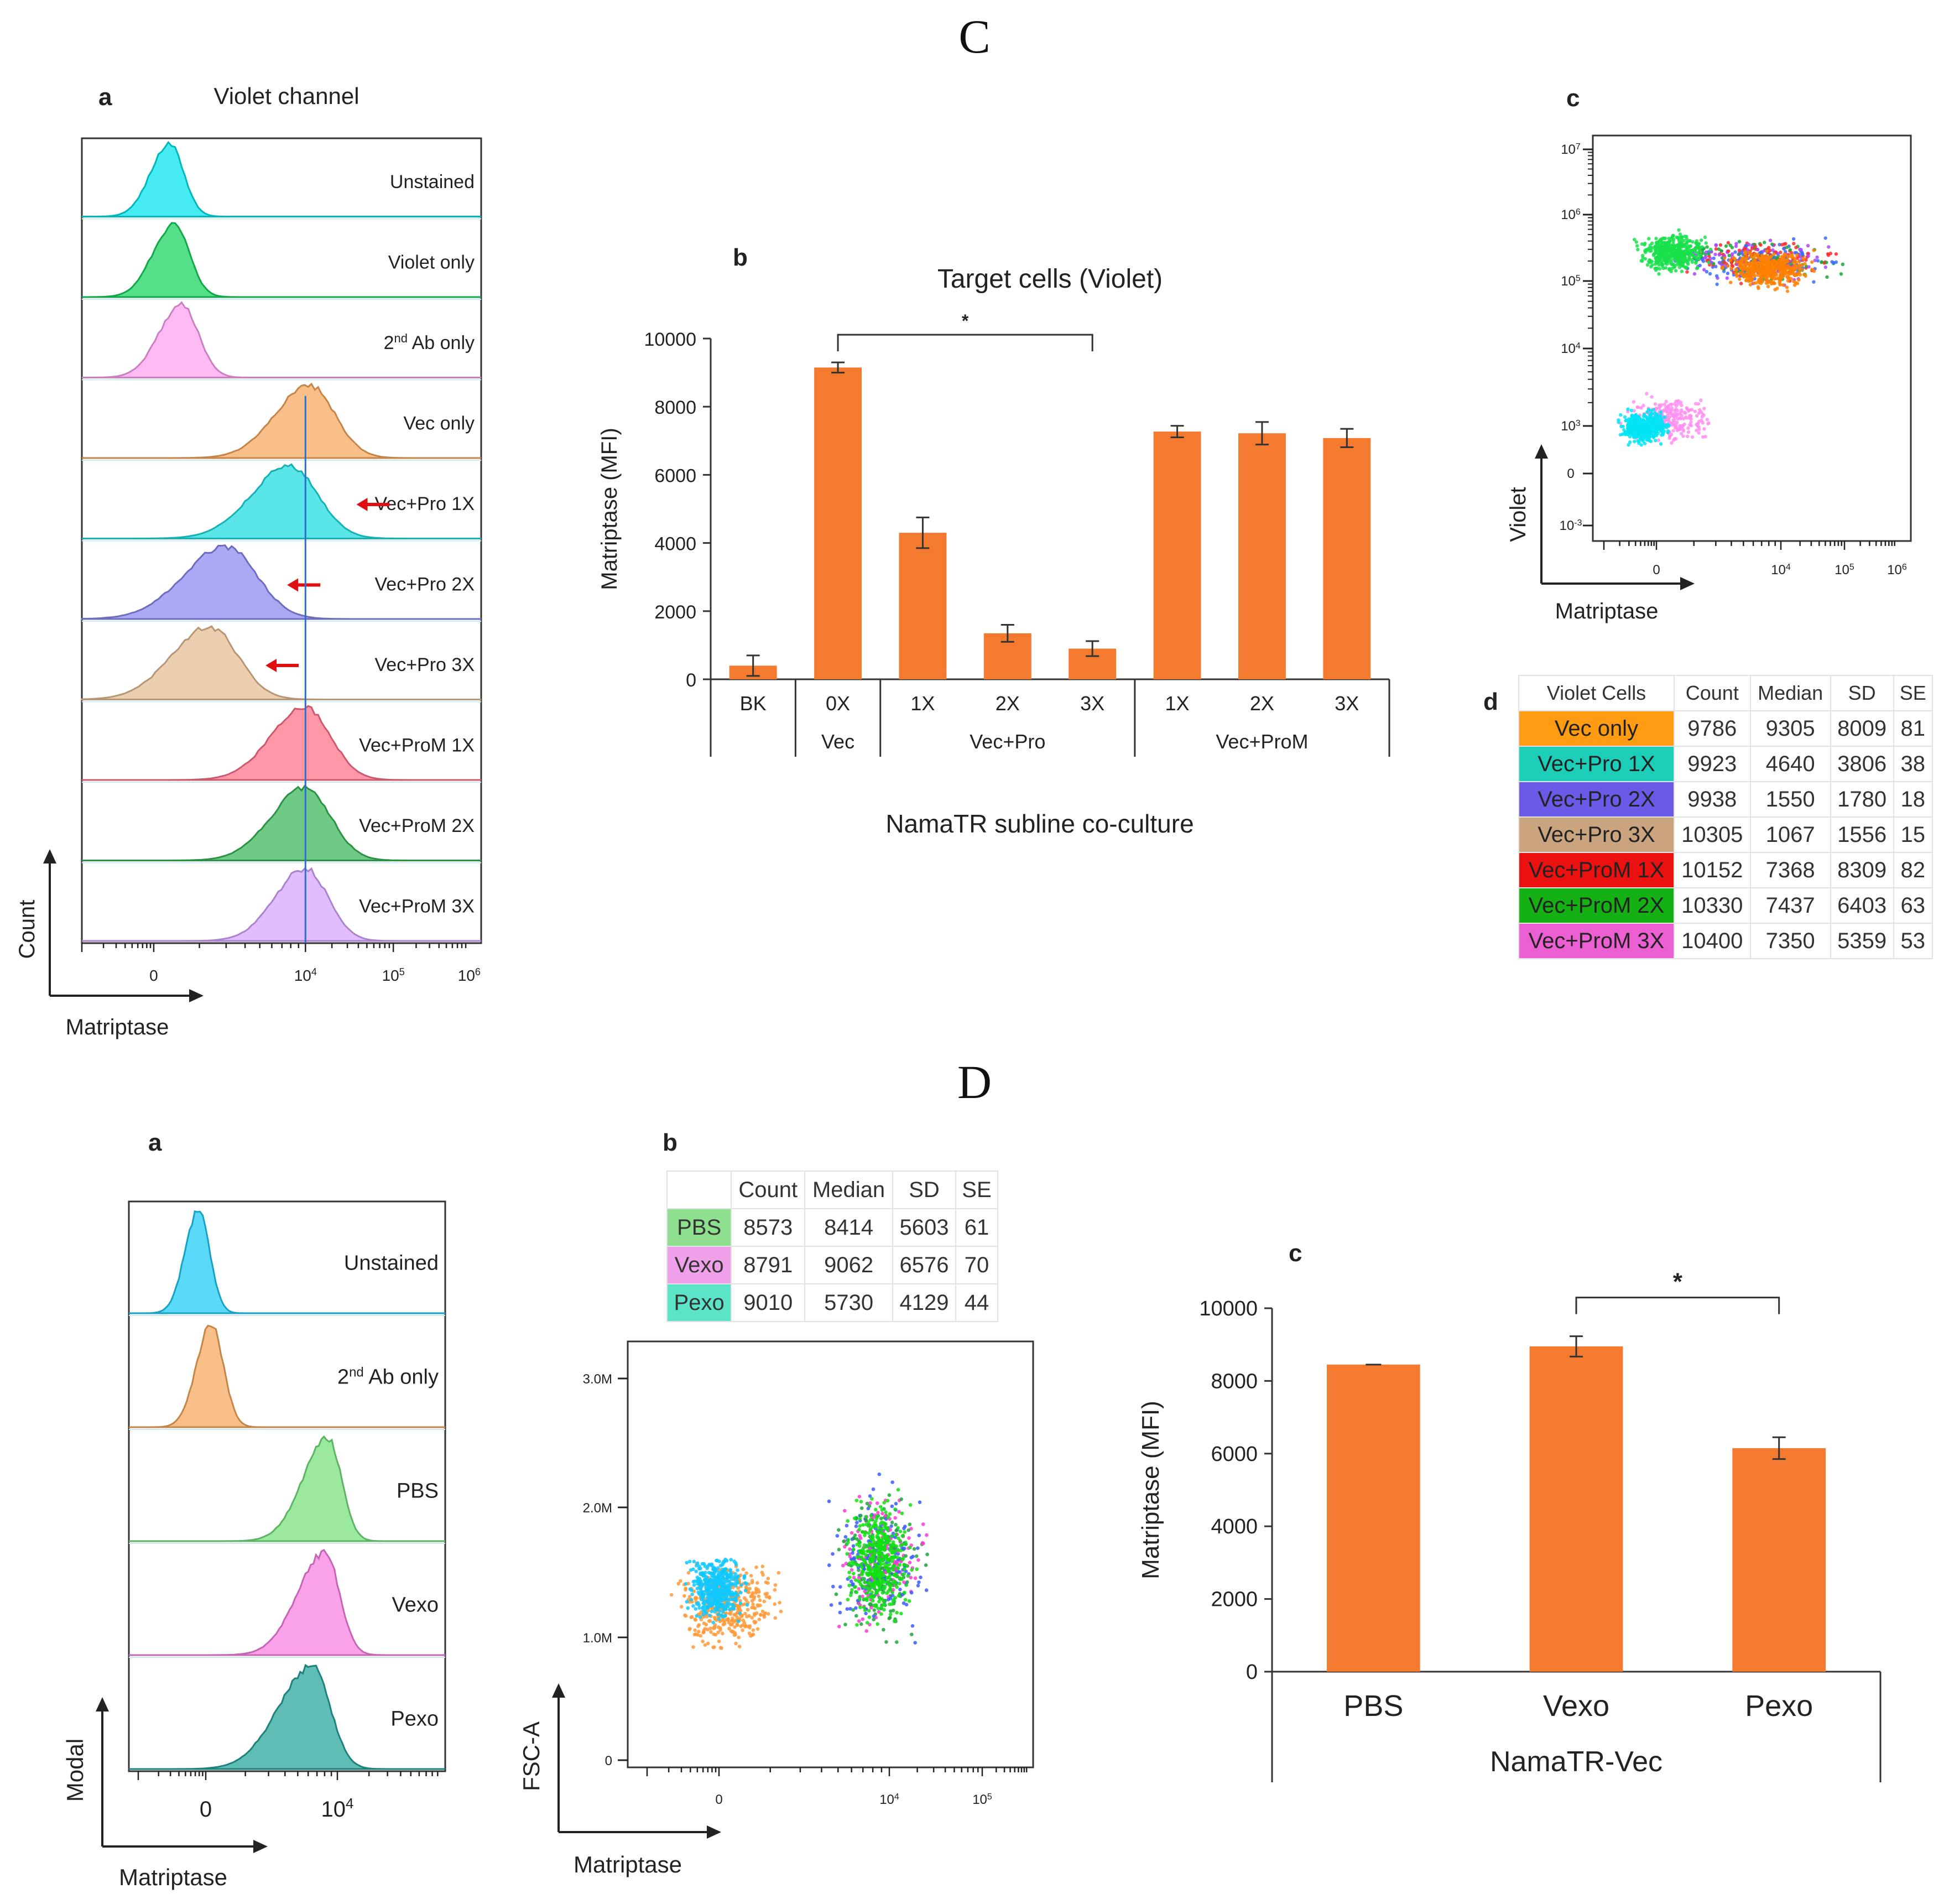 The image size is (1949, 1904). Describe the element at coordinates (1913, 729) in the screenshot. I see `table-cell: 81` at that location.